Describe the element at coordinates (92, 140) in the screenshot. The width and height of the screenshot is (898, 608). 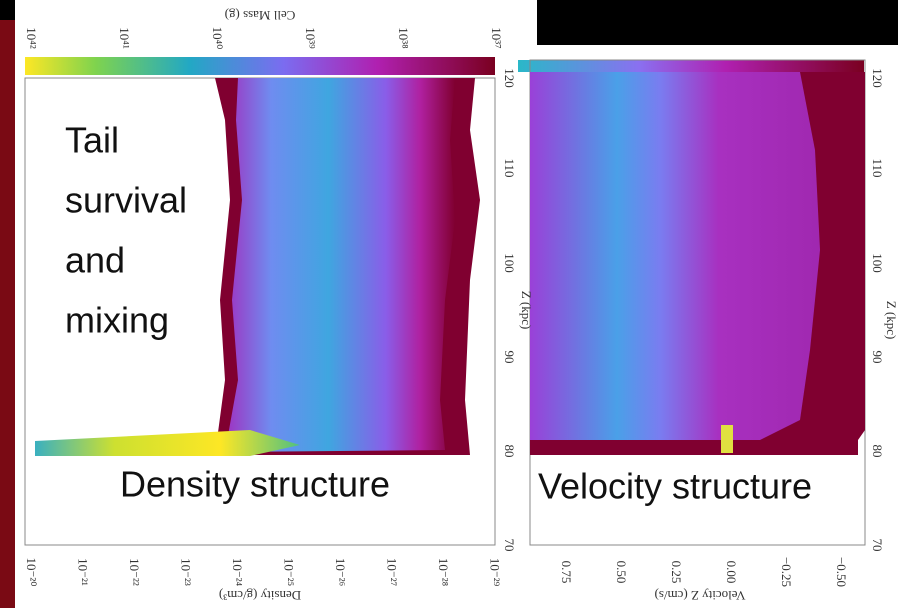
I see `tail-note: Tail` at that location.